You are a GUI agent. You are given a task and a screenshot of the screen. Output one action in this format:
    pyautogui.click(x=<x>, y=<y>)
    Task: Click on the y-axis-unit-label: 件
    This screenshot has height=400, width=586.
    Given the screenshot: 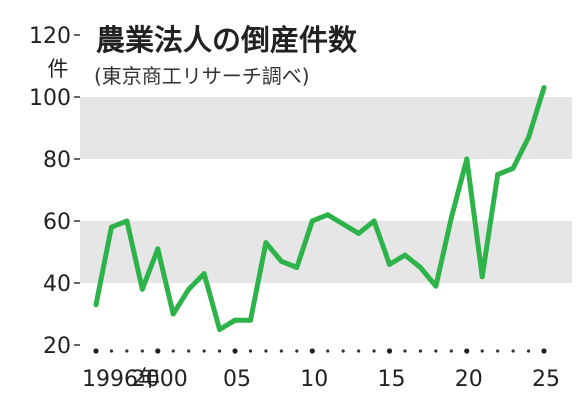 What is the action you would take?
    pyautogui.click(x=58, y=69)
    